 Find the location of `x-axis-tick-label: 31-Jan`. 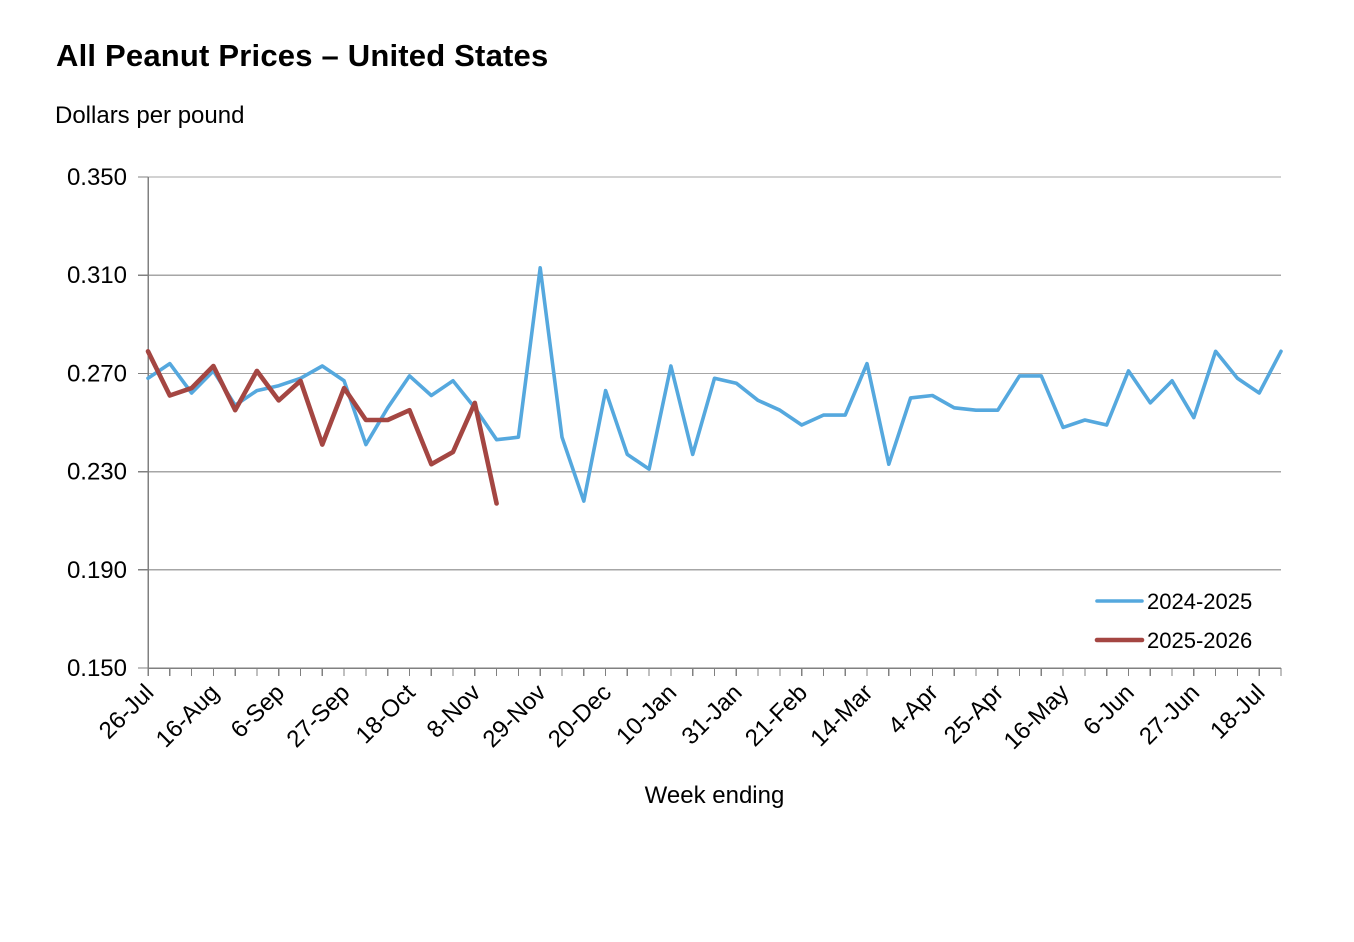

x-axis-tick-label: 31-Jan is located at coordinates (712, 714).